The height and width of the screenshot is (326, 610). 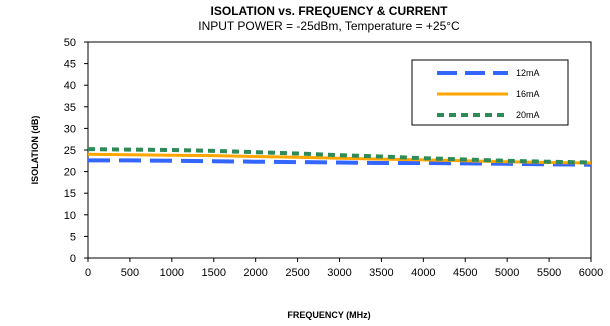 I want to click on legend-label-20ma: 20mA, so click(x=528, y=115).